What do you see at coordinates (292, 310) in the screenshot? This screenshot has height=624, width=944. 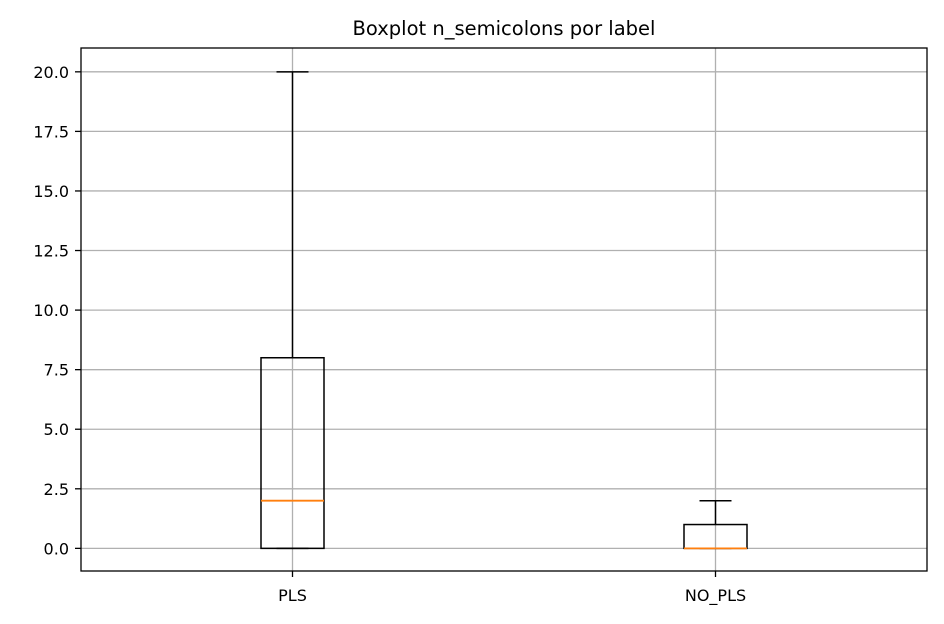 I see `box-pls` at bounding box center [292, 310].